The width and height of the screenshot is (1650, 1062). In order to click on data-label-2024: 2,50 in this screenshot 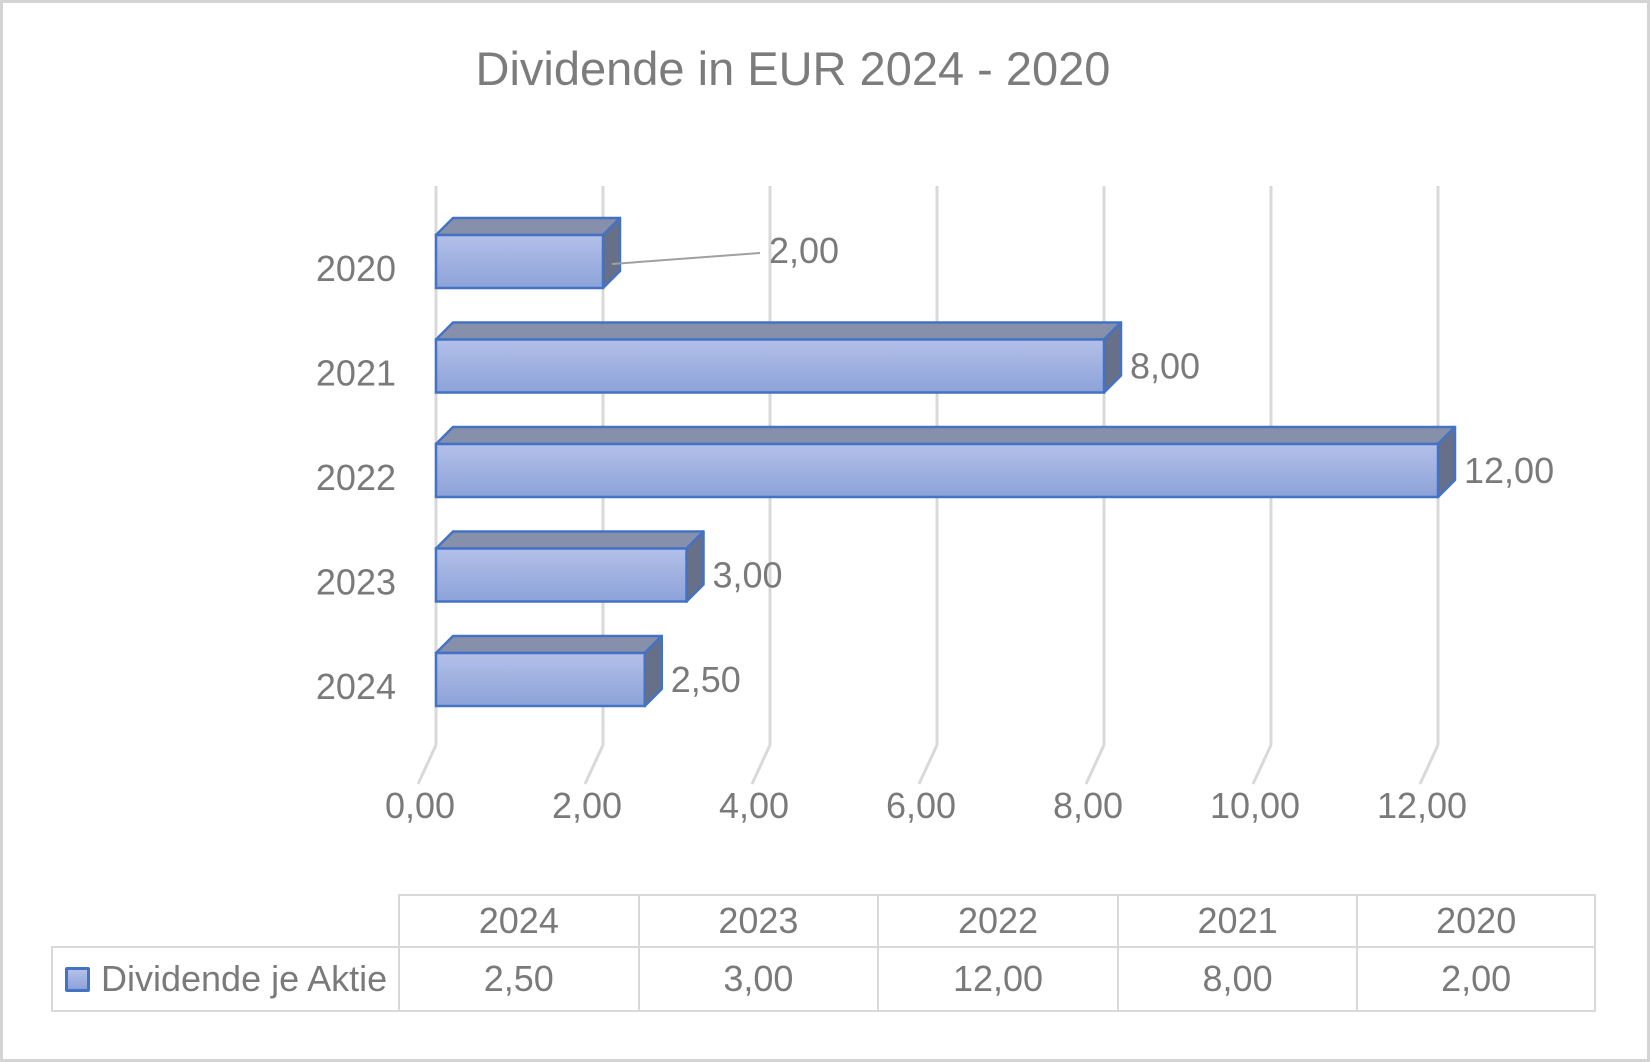, I will do `click(706, 679)`.